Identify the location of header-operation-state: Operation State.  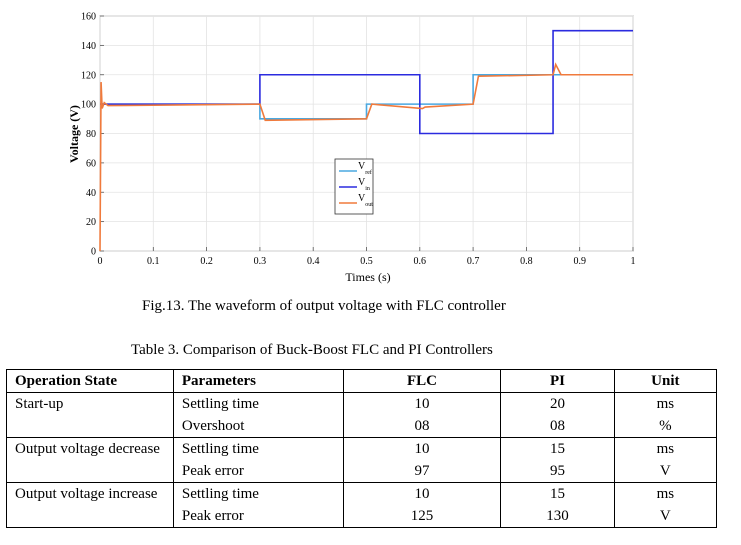
(90, 381).